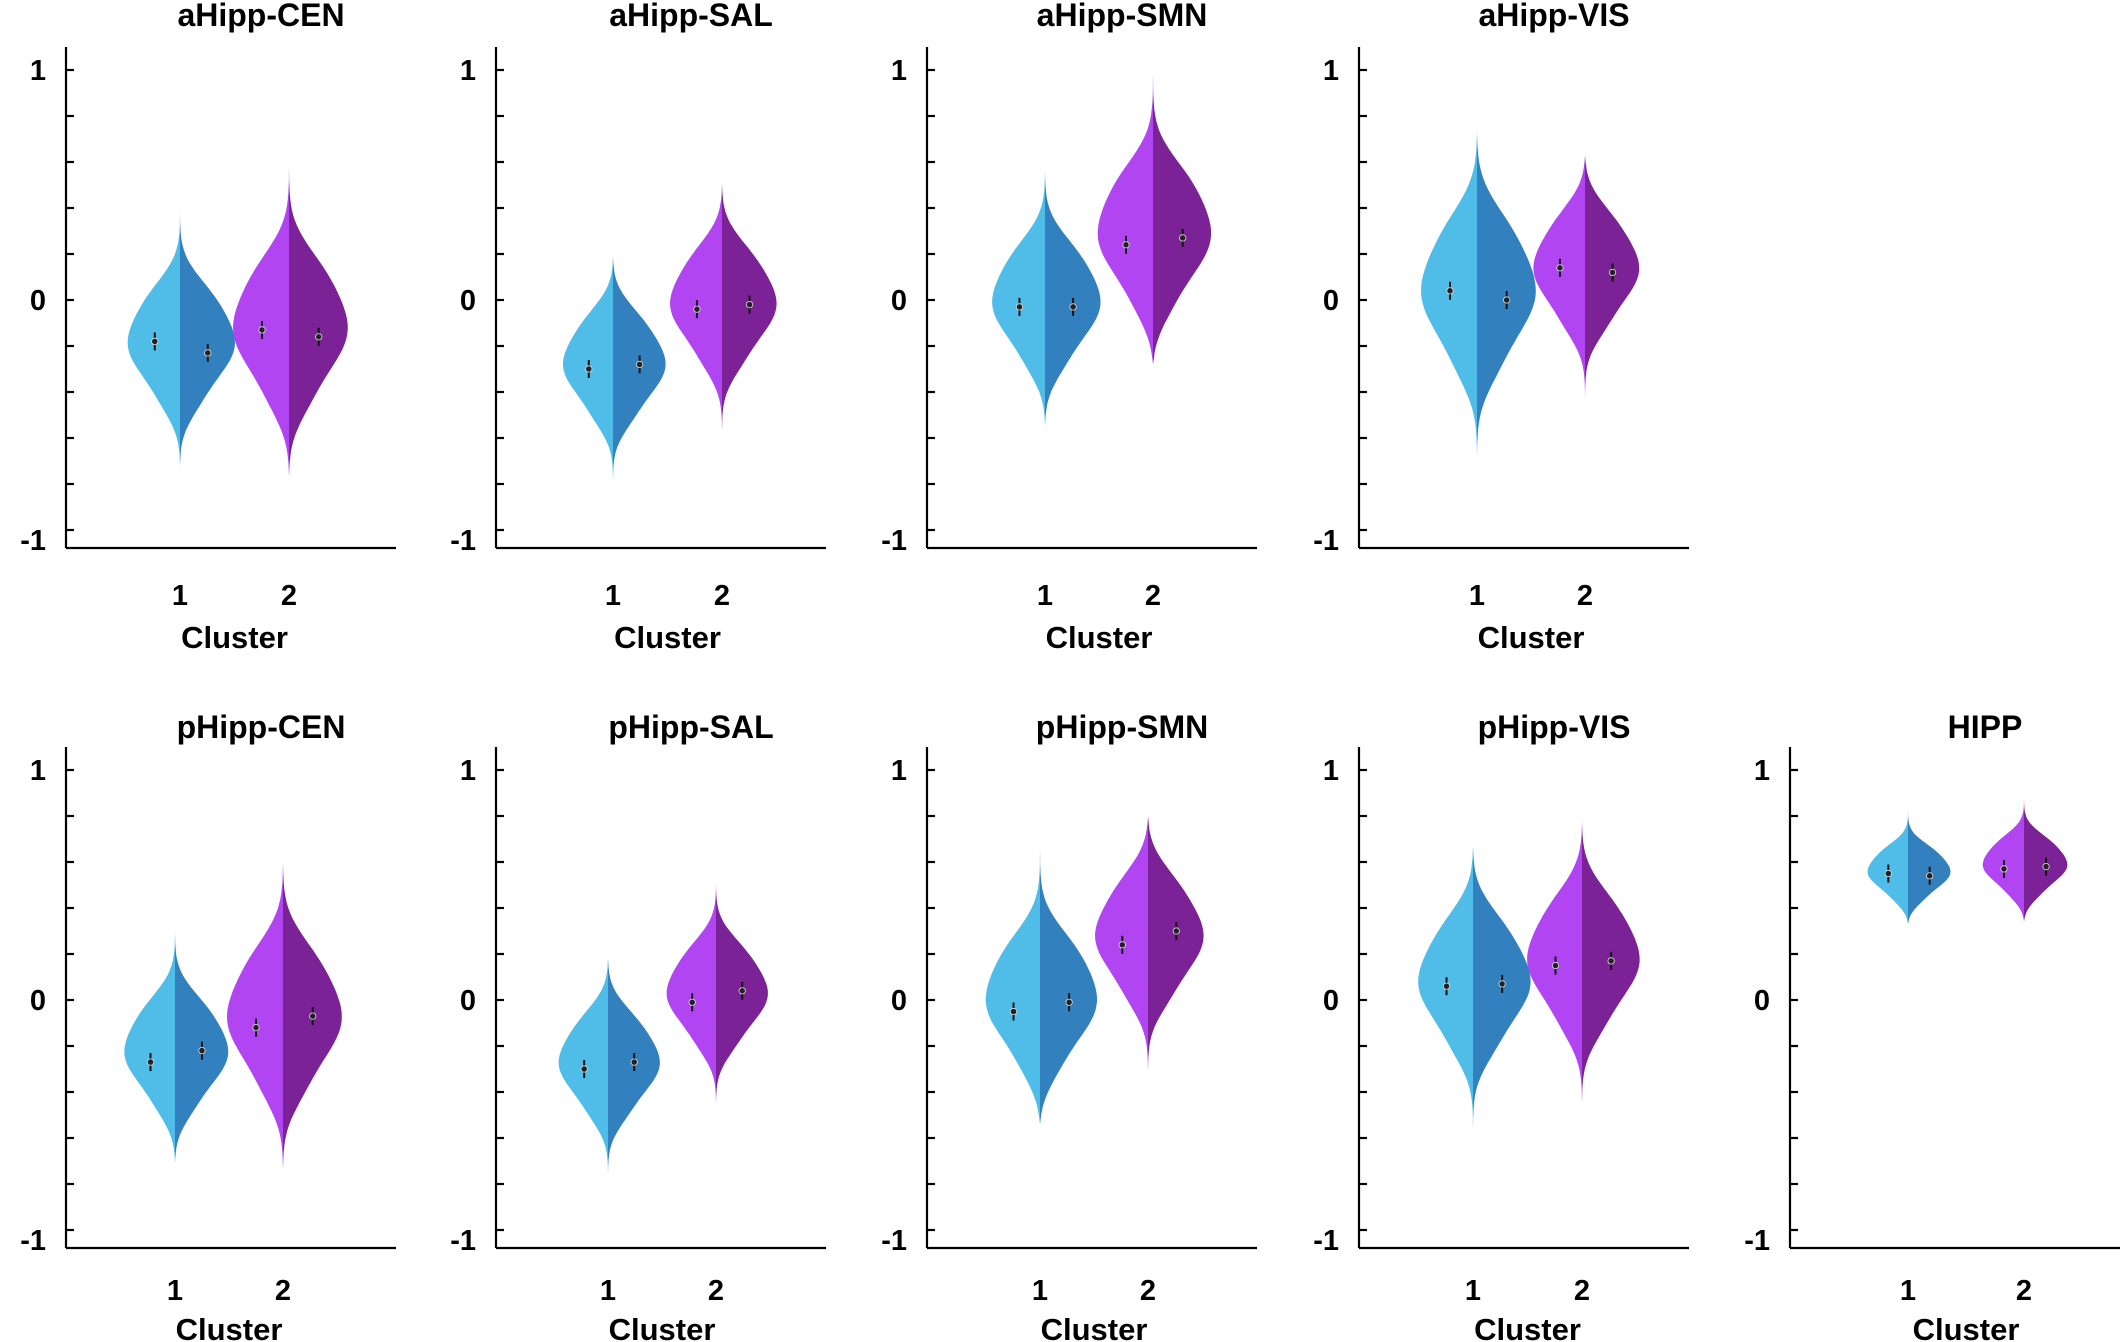  Describe the element at coordinates (1932, 1025) in the screenshot. I see `panel-hipp: HIPP 1 0 -1 1 2 Cluster` at that location.